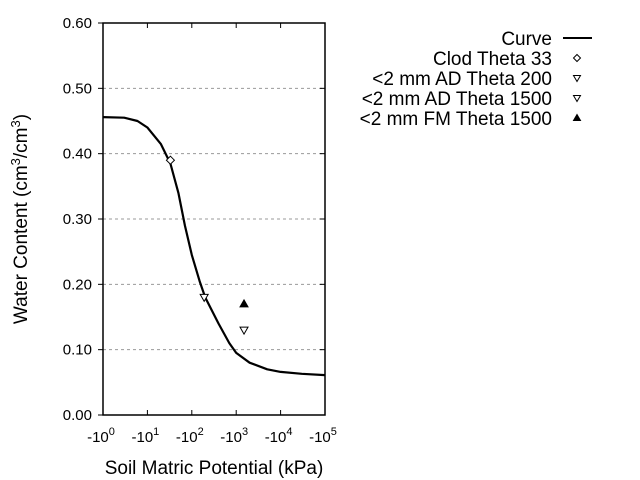 Image resolution: width=640 pixels, height=480 pixels. What do you see at coordinates (279, 436) in the screenshot?
I see `x-tick-label: -104` at bounding box center [279, 436].